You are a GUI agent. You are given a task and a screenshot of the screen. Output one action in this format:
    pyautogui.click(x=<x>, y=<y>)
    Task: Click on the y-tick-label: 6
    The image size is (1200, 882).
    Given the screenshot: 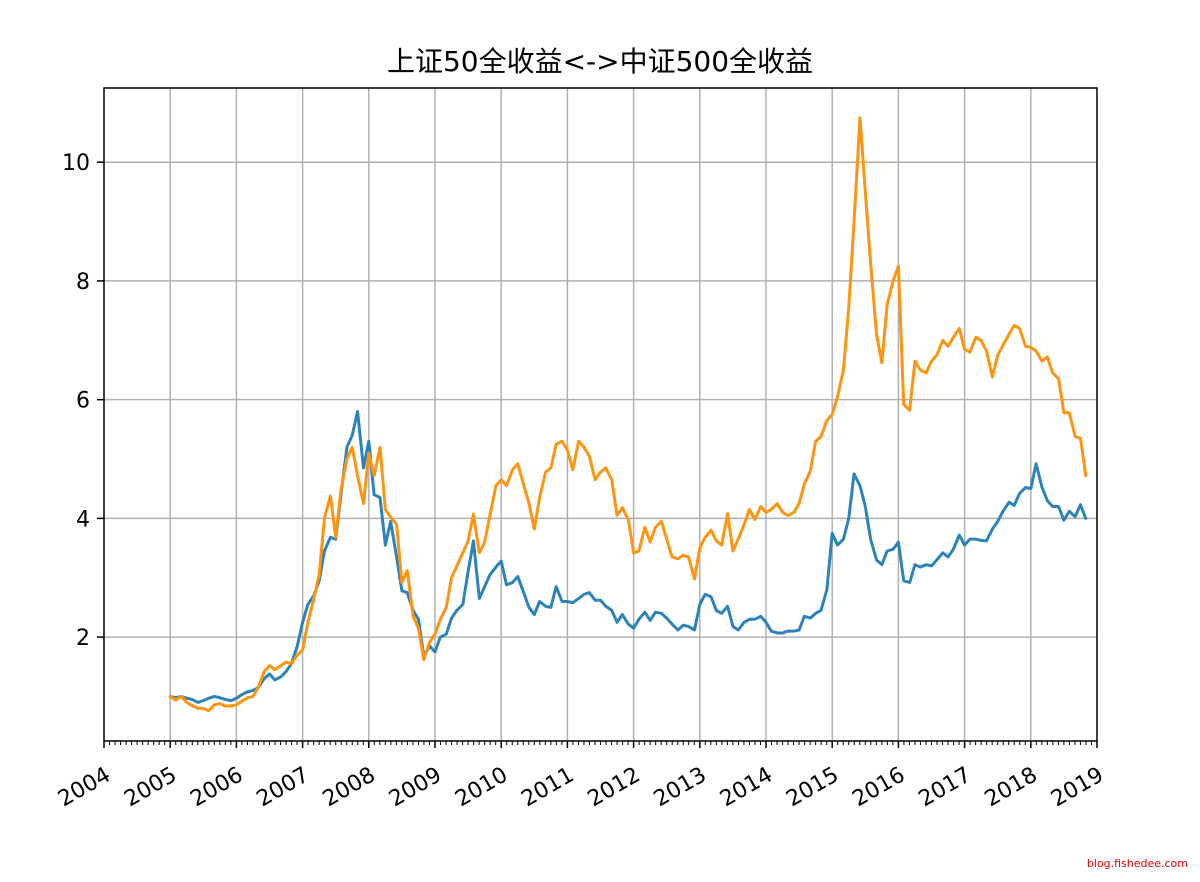 What is the action you would take?
    pyautogui.click(x=83, y=401)
    